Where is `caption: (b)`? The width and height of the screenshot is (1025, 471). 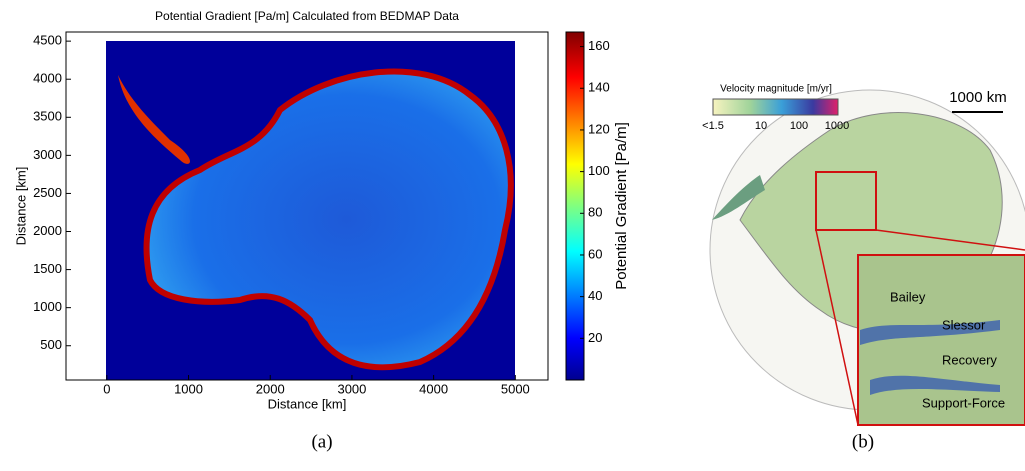 caption: (b) is located at coordinates (863, 441).